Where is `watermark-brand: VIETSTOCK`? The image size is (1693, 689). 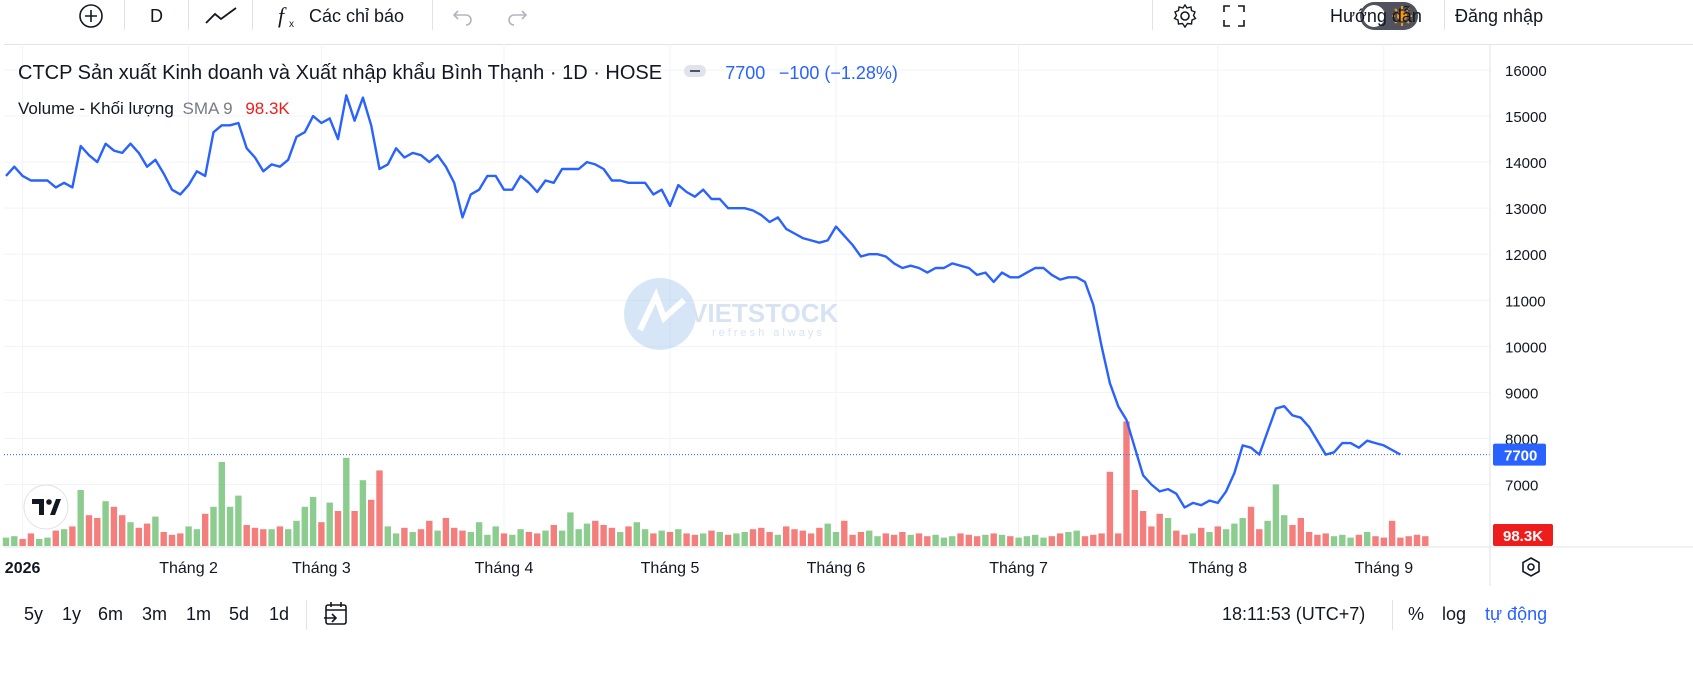 watermark-brand: VIETSTOCK is located at coordinates (764, 313).